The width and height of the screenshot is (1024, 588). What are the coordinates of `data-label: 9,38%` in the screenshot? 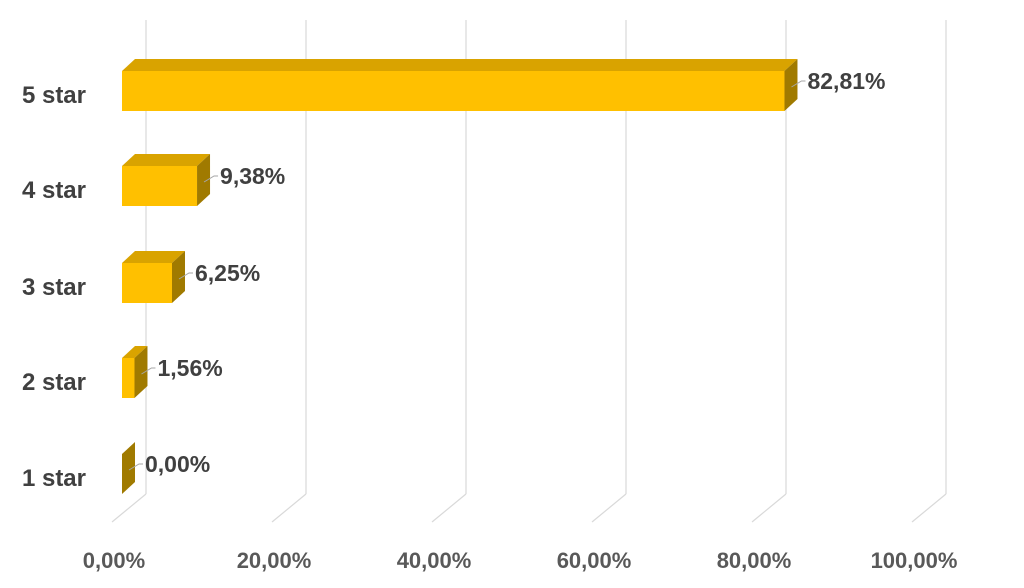 It's located at (252, 176).